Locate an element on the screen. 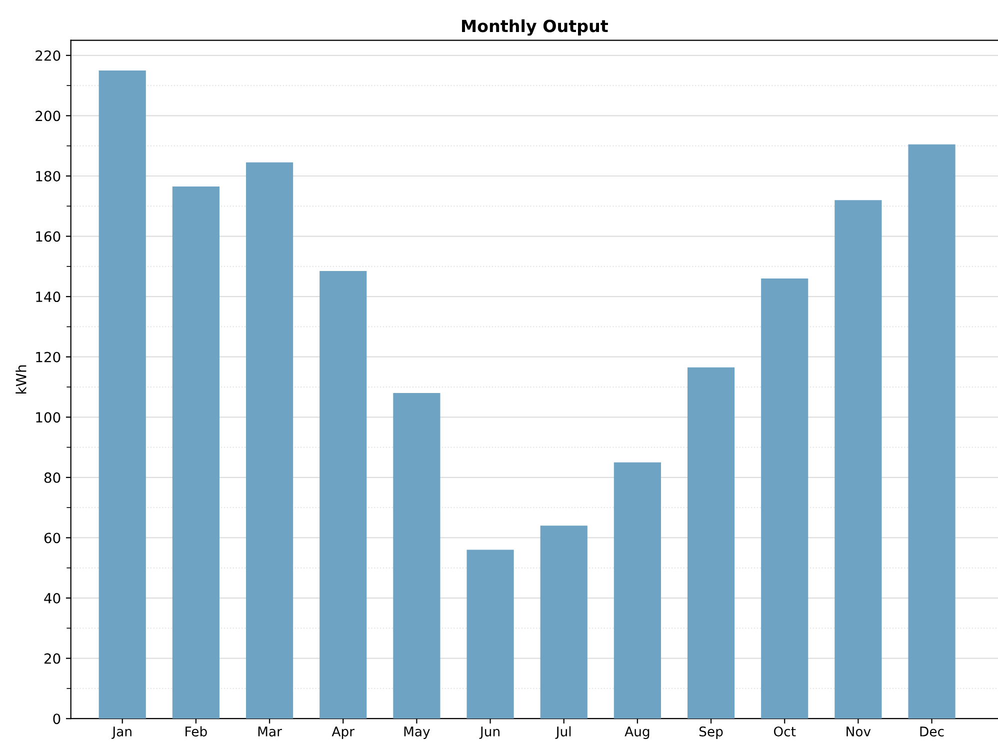 The height and width of the screenshot is (747, 998). x-tick-label: May is located at coordinates (417, 733).